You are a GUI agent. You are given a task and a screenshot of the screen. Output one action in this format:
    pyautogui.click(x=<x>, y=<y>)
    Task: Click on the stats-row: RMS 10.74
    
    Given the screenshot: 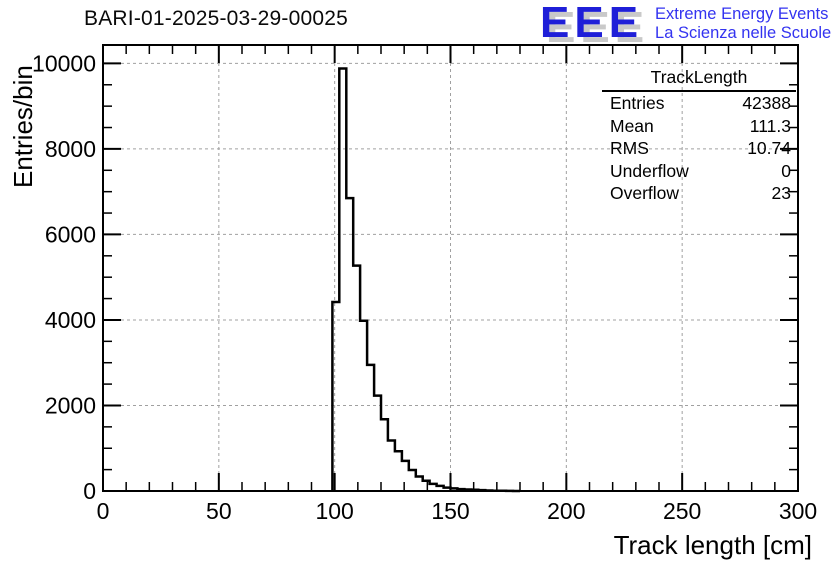 What is the action you would take?
    pyautogui.click(x=699, y=148)
    